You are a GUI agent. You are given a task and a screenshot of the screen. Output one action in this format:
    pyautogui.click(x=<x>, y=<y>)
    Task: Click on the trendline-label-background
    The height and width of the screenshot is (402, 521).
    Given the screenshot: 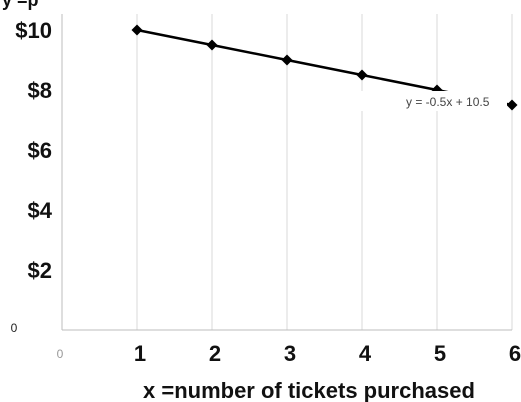 What is the action you would take?
    pyautogui.click(x=432, y=101)
    